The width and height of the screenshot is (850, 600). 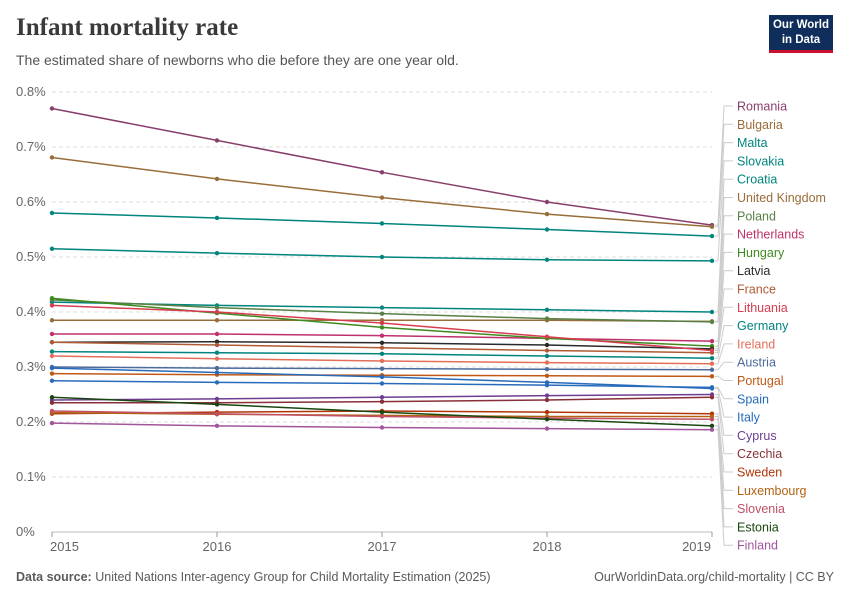 What do you see at coordinates (756, 290) in the screenshot?
I see `legend-label-france: France` at bounding box center [756, 290].